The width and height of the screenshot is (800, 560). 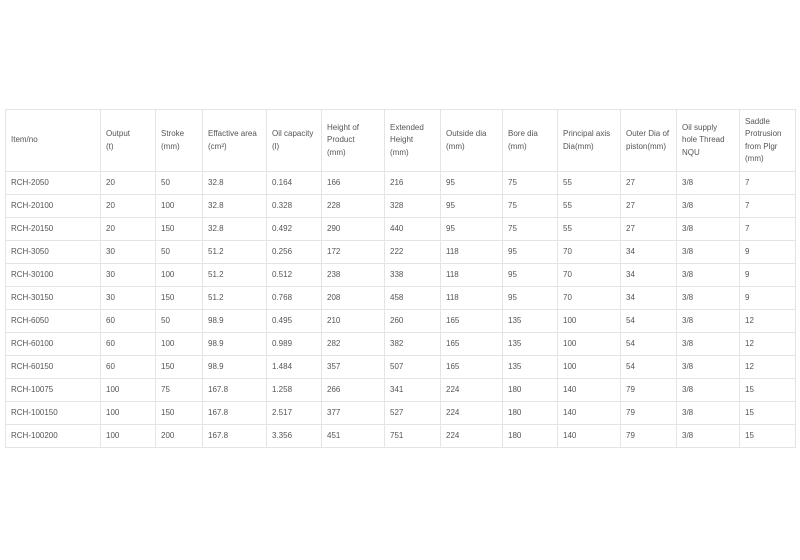 What do you see at coordinates (53, 229) in the screenshot?
I see `table-cell: RCH-20150` at bounding box center [53, 229].